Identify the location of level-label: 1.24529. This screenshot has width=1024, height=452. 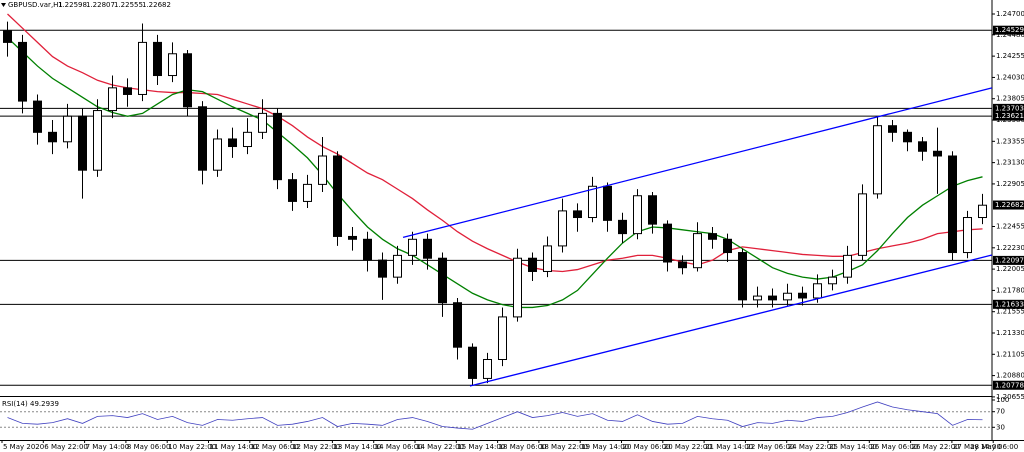
(1009, 30).